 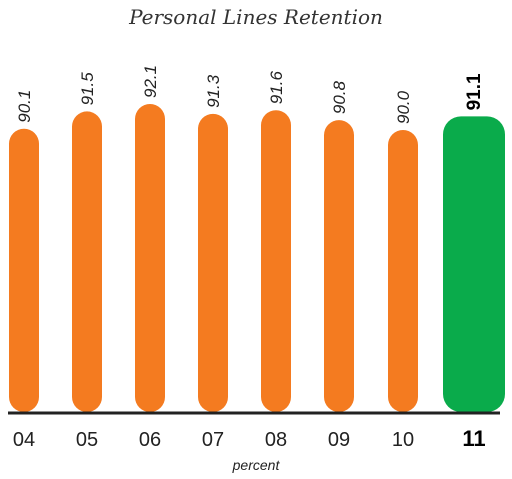 I want to click on value-label-04: 90.1, so click(x=24, y=106).